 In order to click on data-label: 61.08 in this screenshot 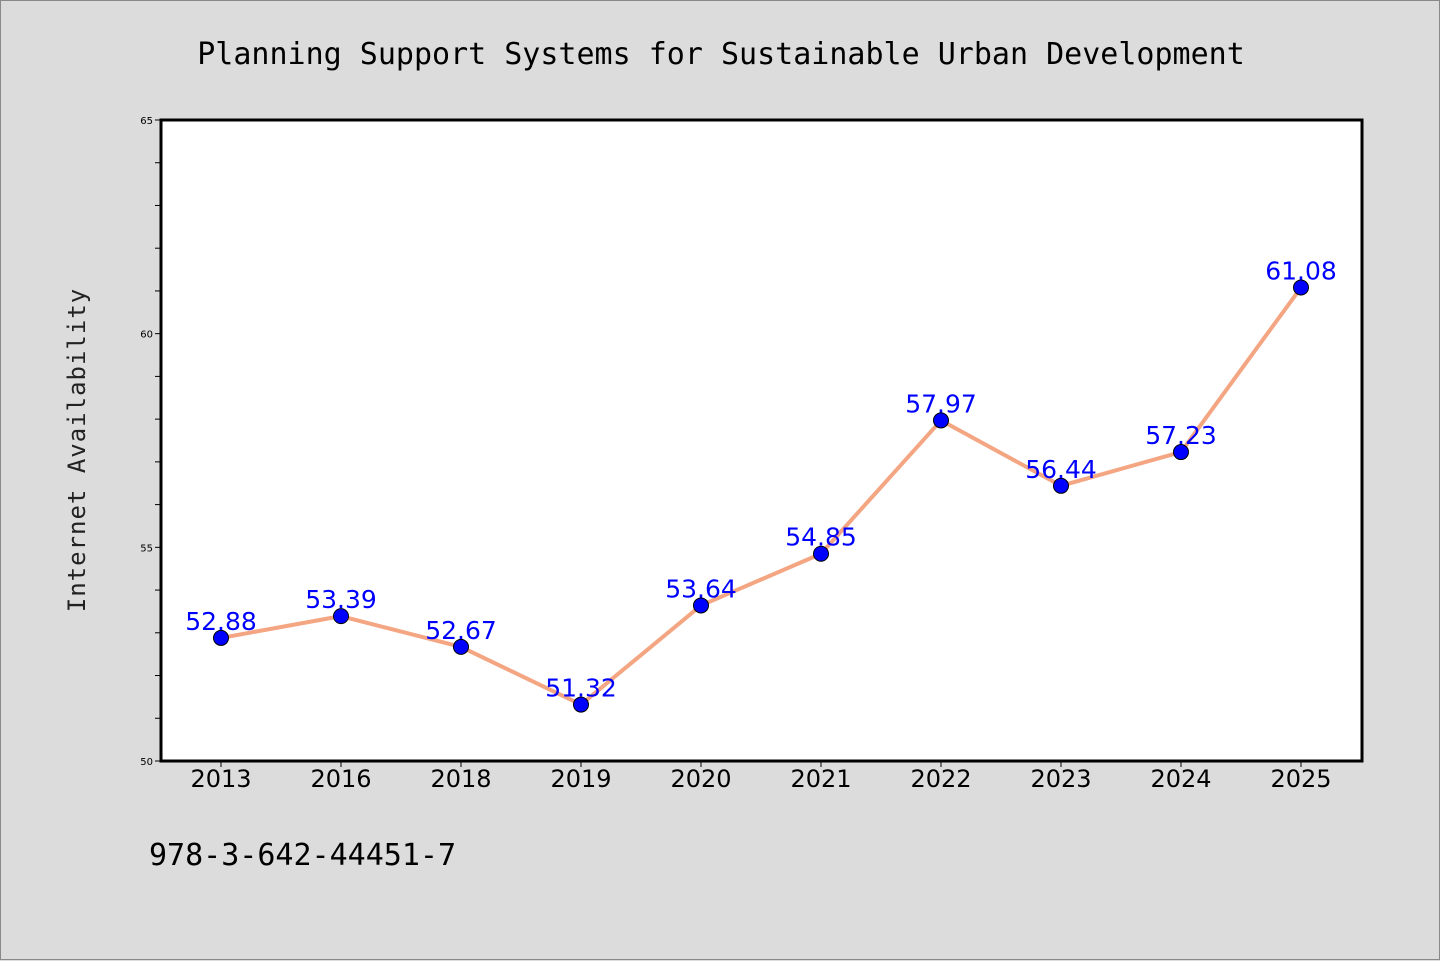, I will do `click(1301, 271)`.